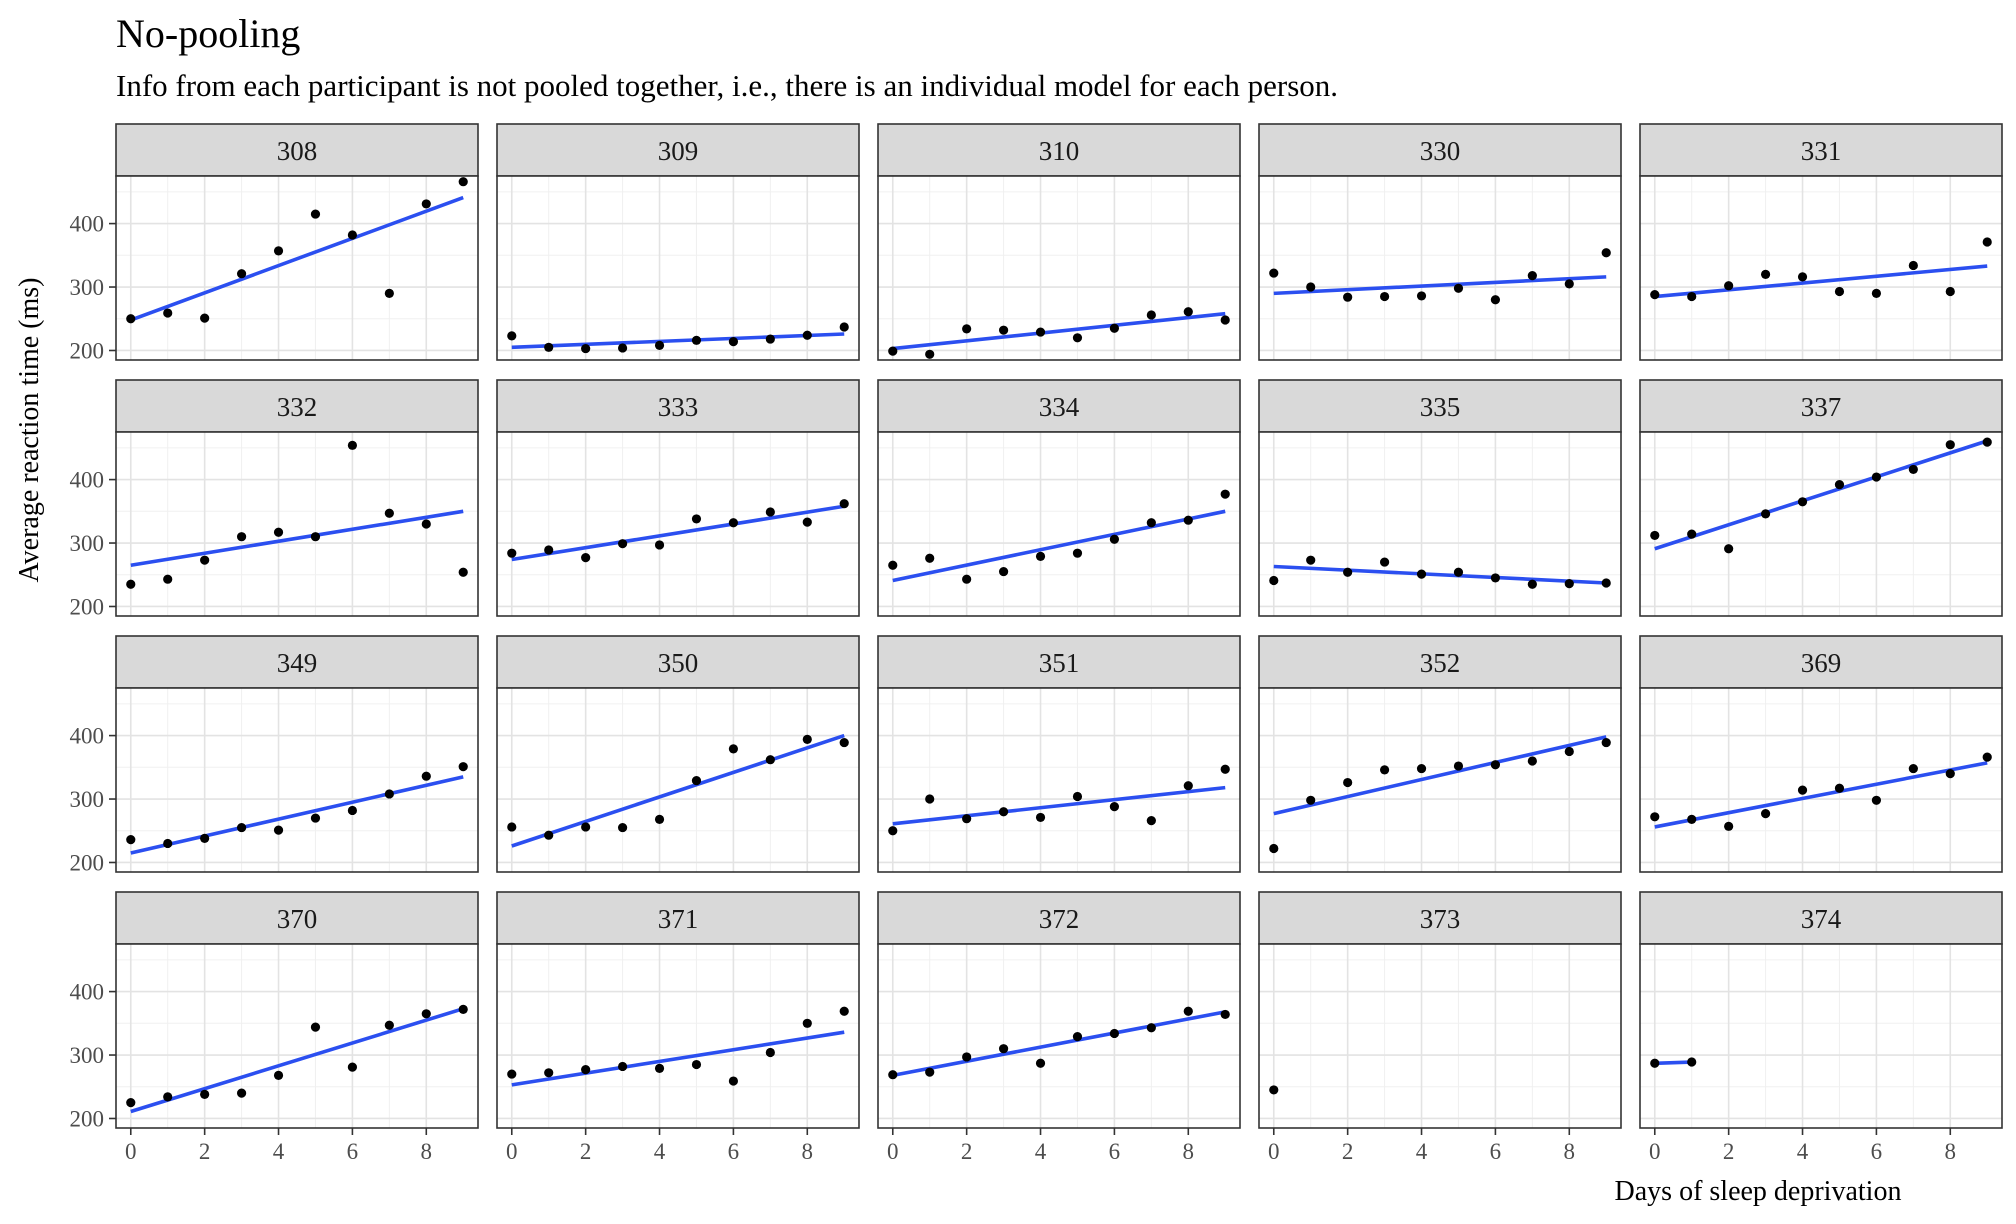  What do you see at coordinates (208, 33) in the screenshot?
I see `chart-title: No-pooling` at bounding box center [208, 33].